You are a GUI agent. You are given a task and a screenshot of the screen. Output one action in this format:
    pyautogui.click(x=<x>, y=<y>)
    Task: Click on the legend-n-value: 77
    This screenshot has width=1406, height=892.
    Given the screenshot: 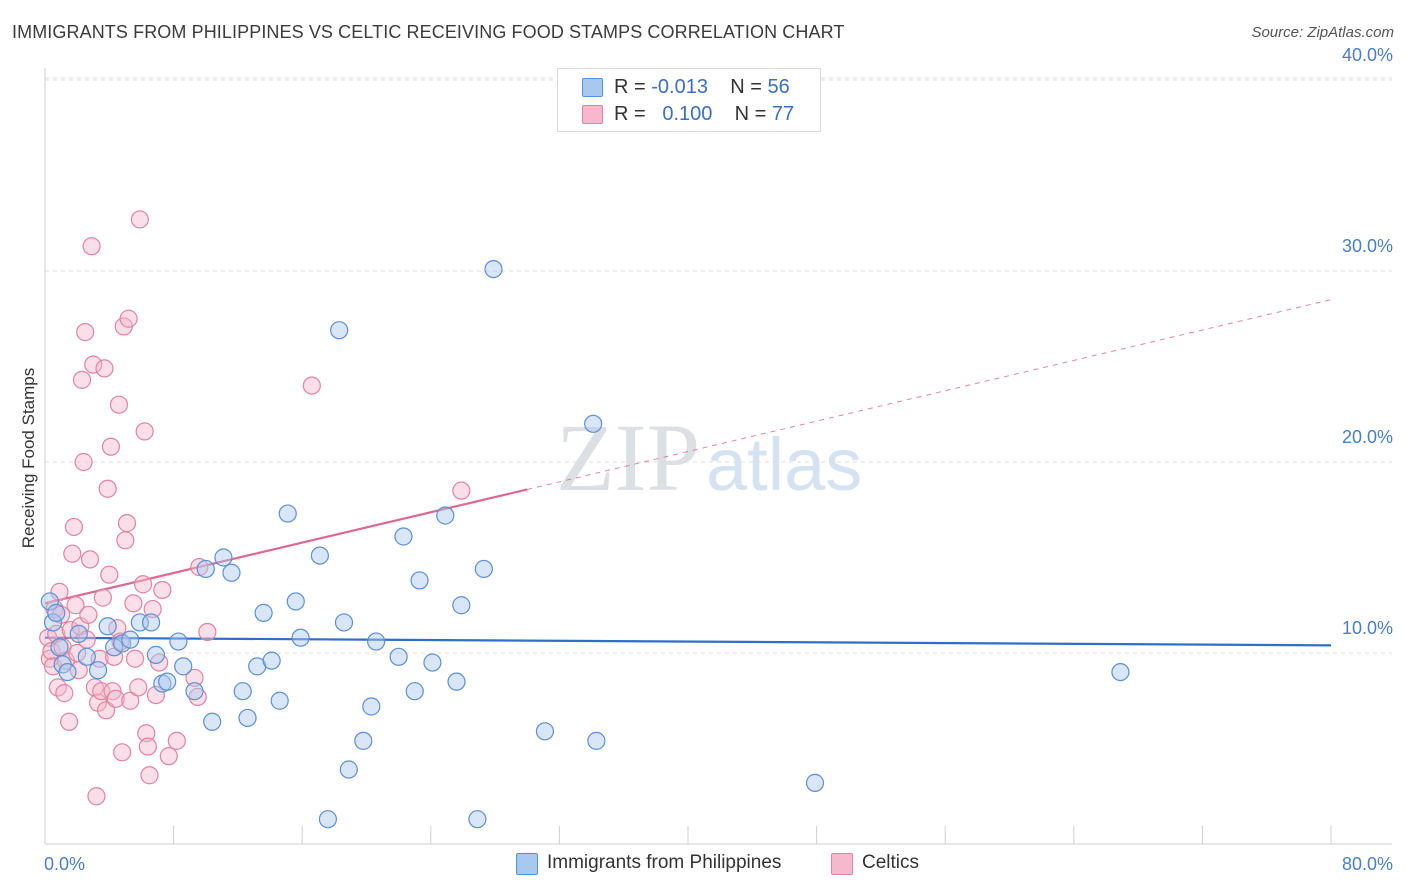 What is the action you would take?
    pyautogui.click(x=783, y=114)
    